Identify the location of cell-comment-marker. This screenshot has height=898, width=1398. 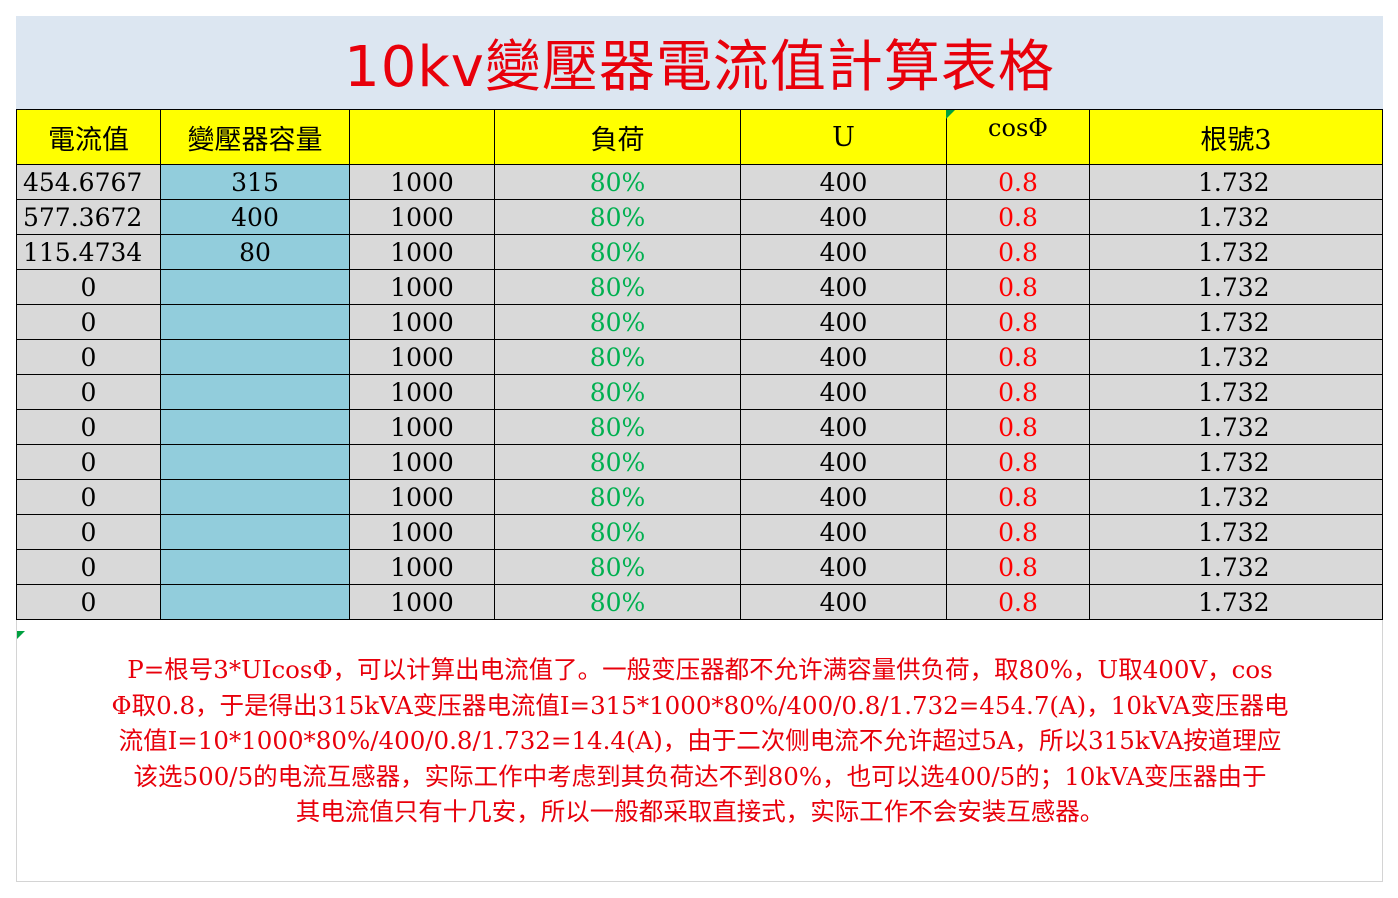
(21, 635).